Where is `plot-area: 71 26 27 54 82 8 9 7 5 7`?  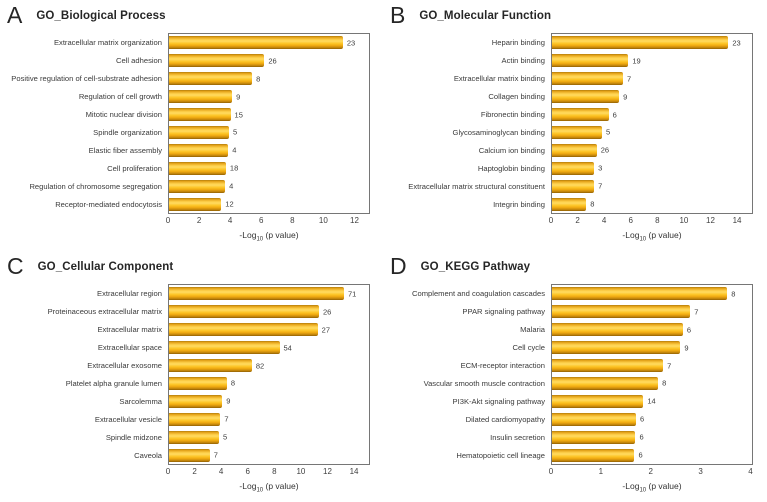 plot-area: 71 26 27 54 82 8 9 7 5 7 is located at coordinates (269, 374).